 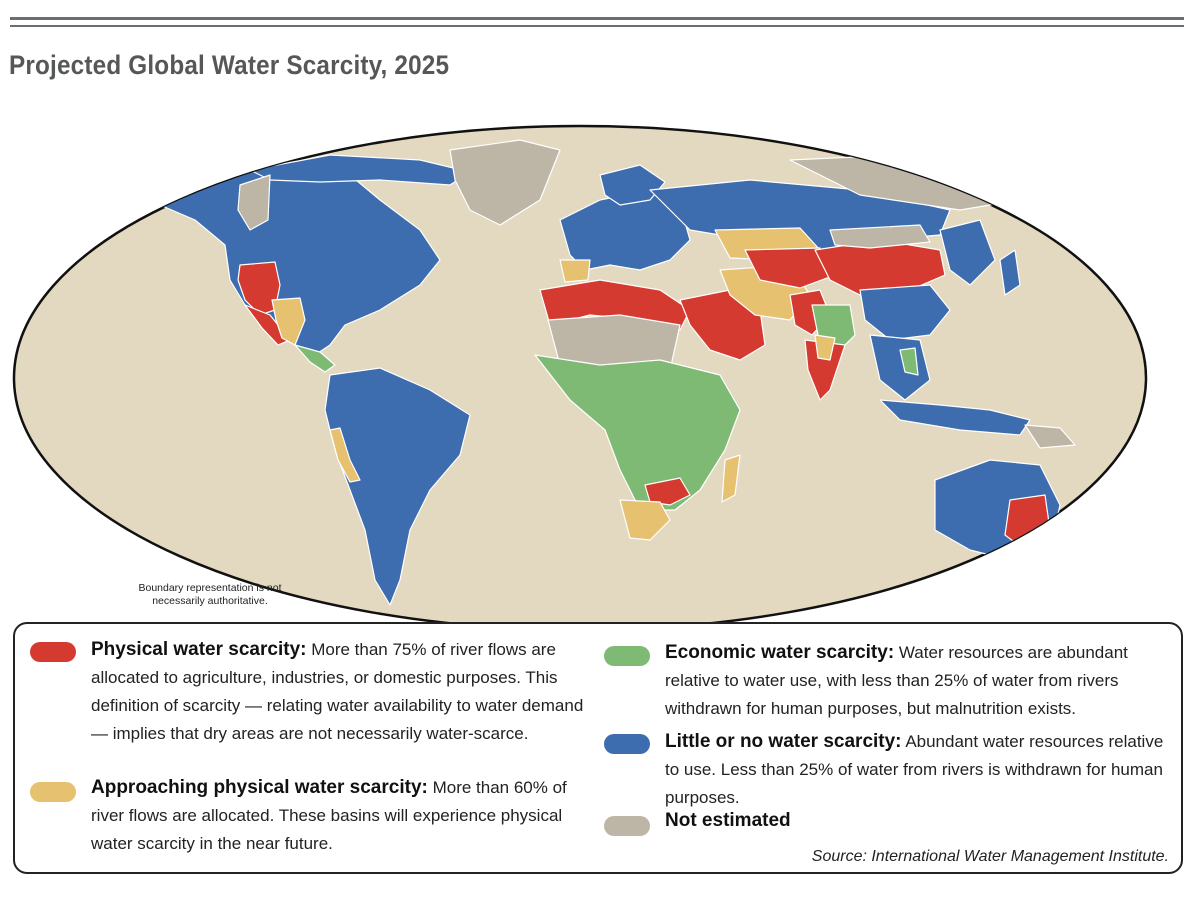 I want to click on region-canada-north, so click(x=360, y=170).